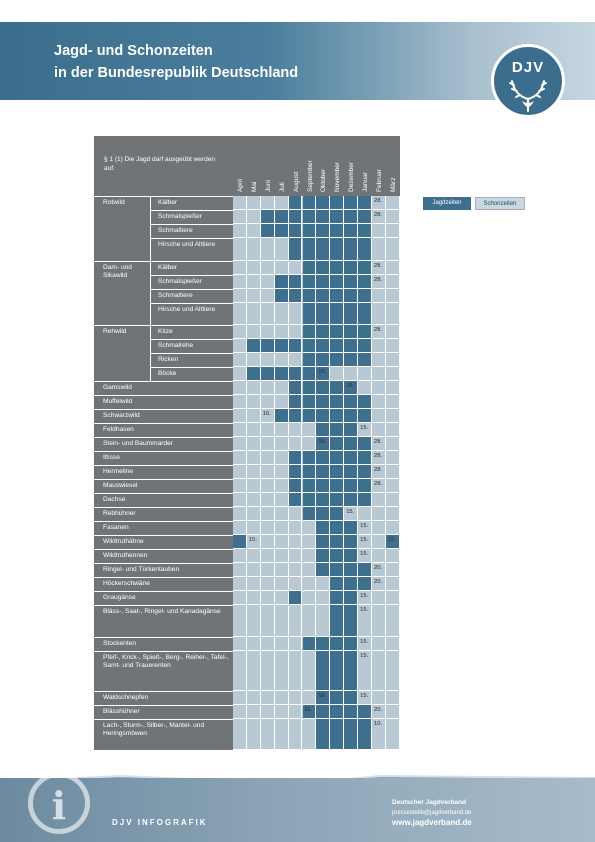 This screenshot has height=842, width=595. I want to click on species-label: Stein- und Baummarder, so click(138, 444).